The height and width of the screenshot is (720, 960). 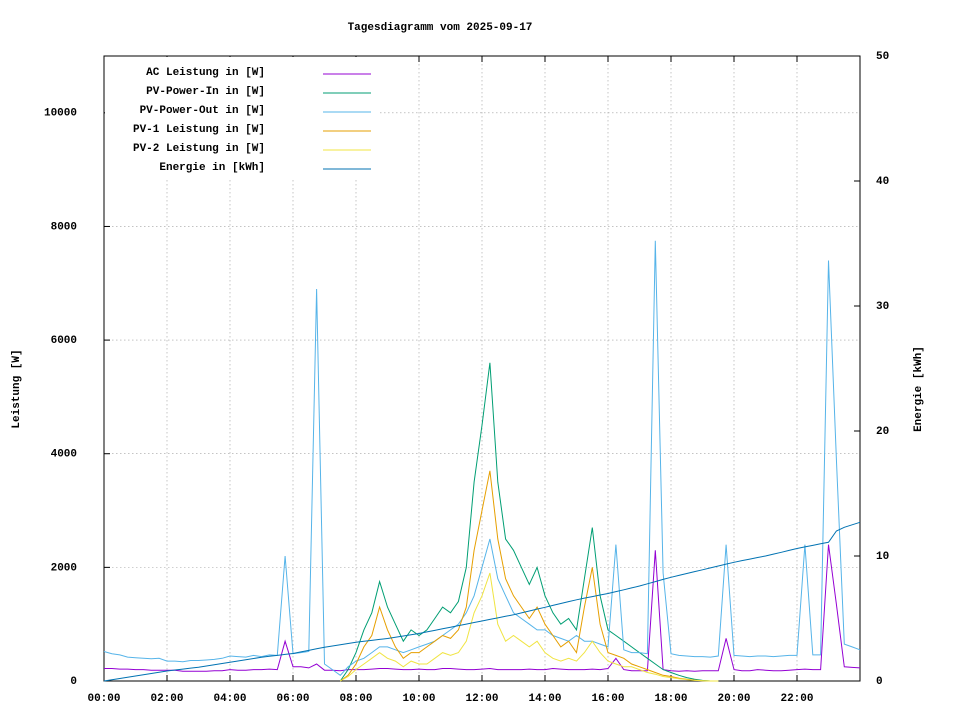 I want to click on x-tick-label: 00:00, so click(x=103, y=699).